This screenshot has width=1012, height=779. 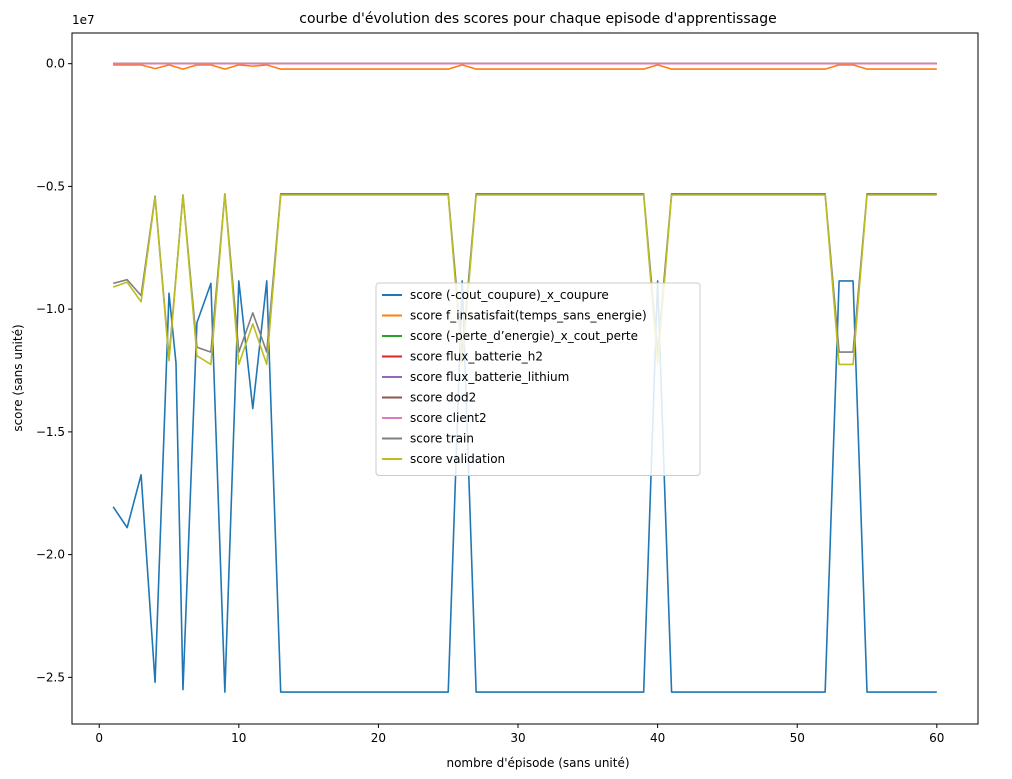 I want to click on legend-entry-7: score train, so click(x=442, y=439).